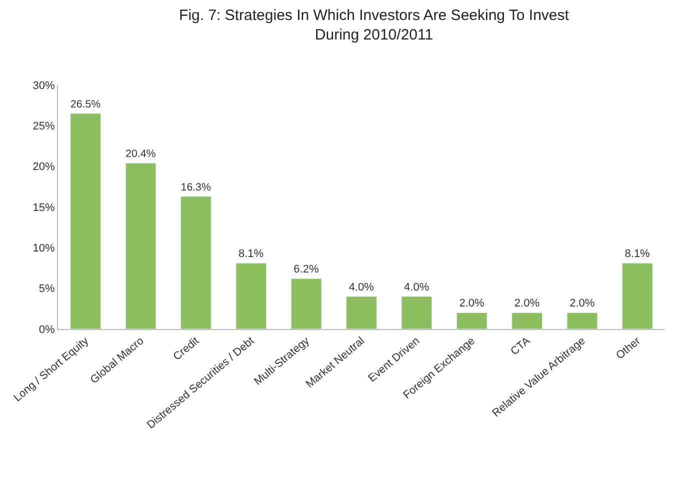 The image size is (680, 504). What do you see at coordinates (44, 248) in the screenshot?
I see `y-tick-label: 10%` at bounding box center [44, 248].